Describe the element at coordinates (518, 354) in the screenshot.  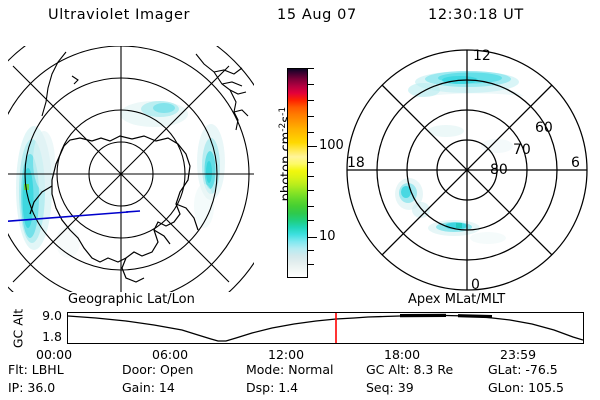
I see `orbit-xtick-2359: 23:59` at that location.